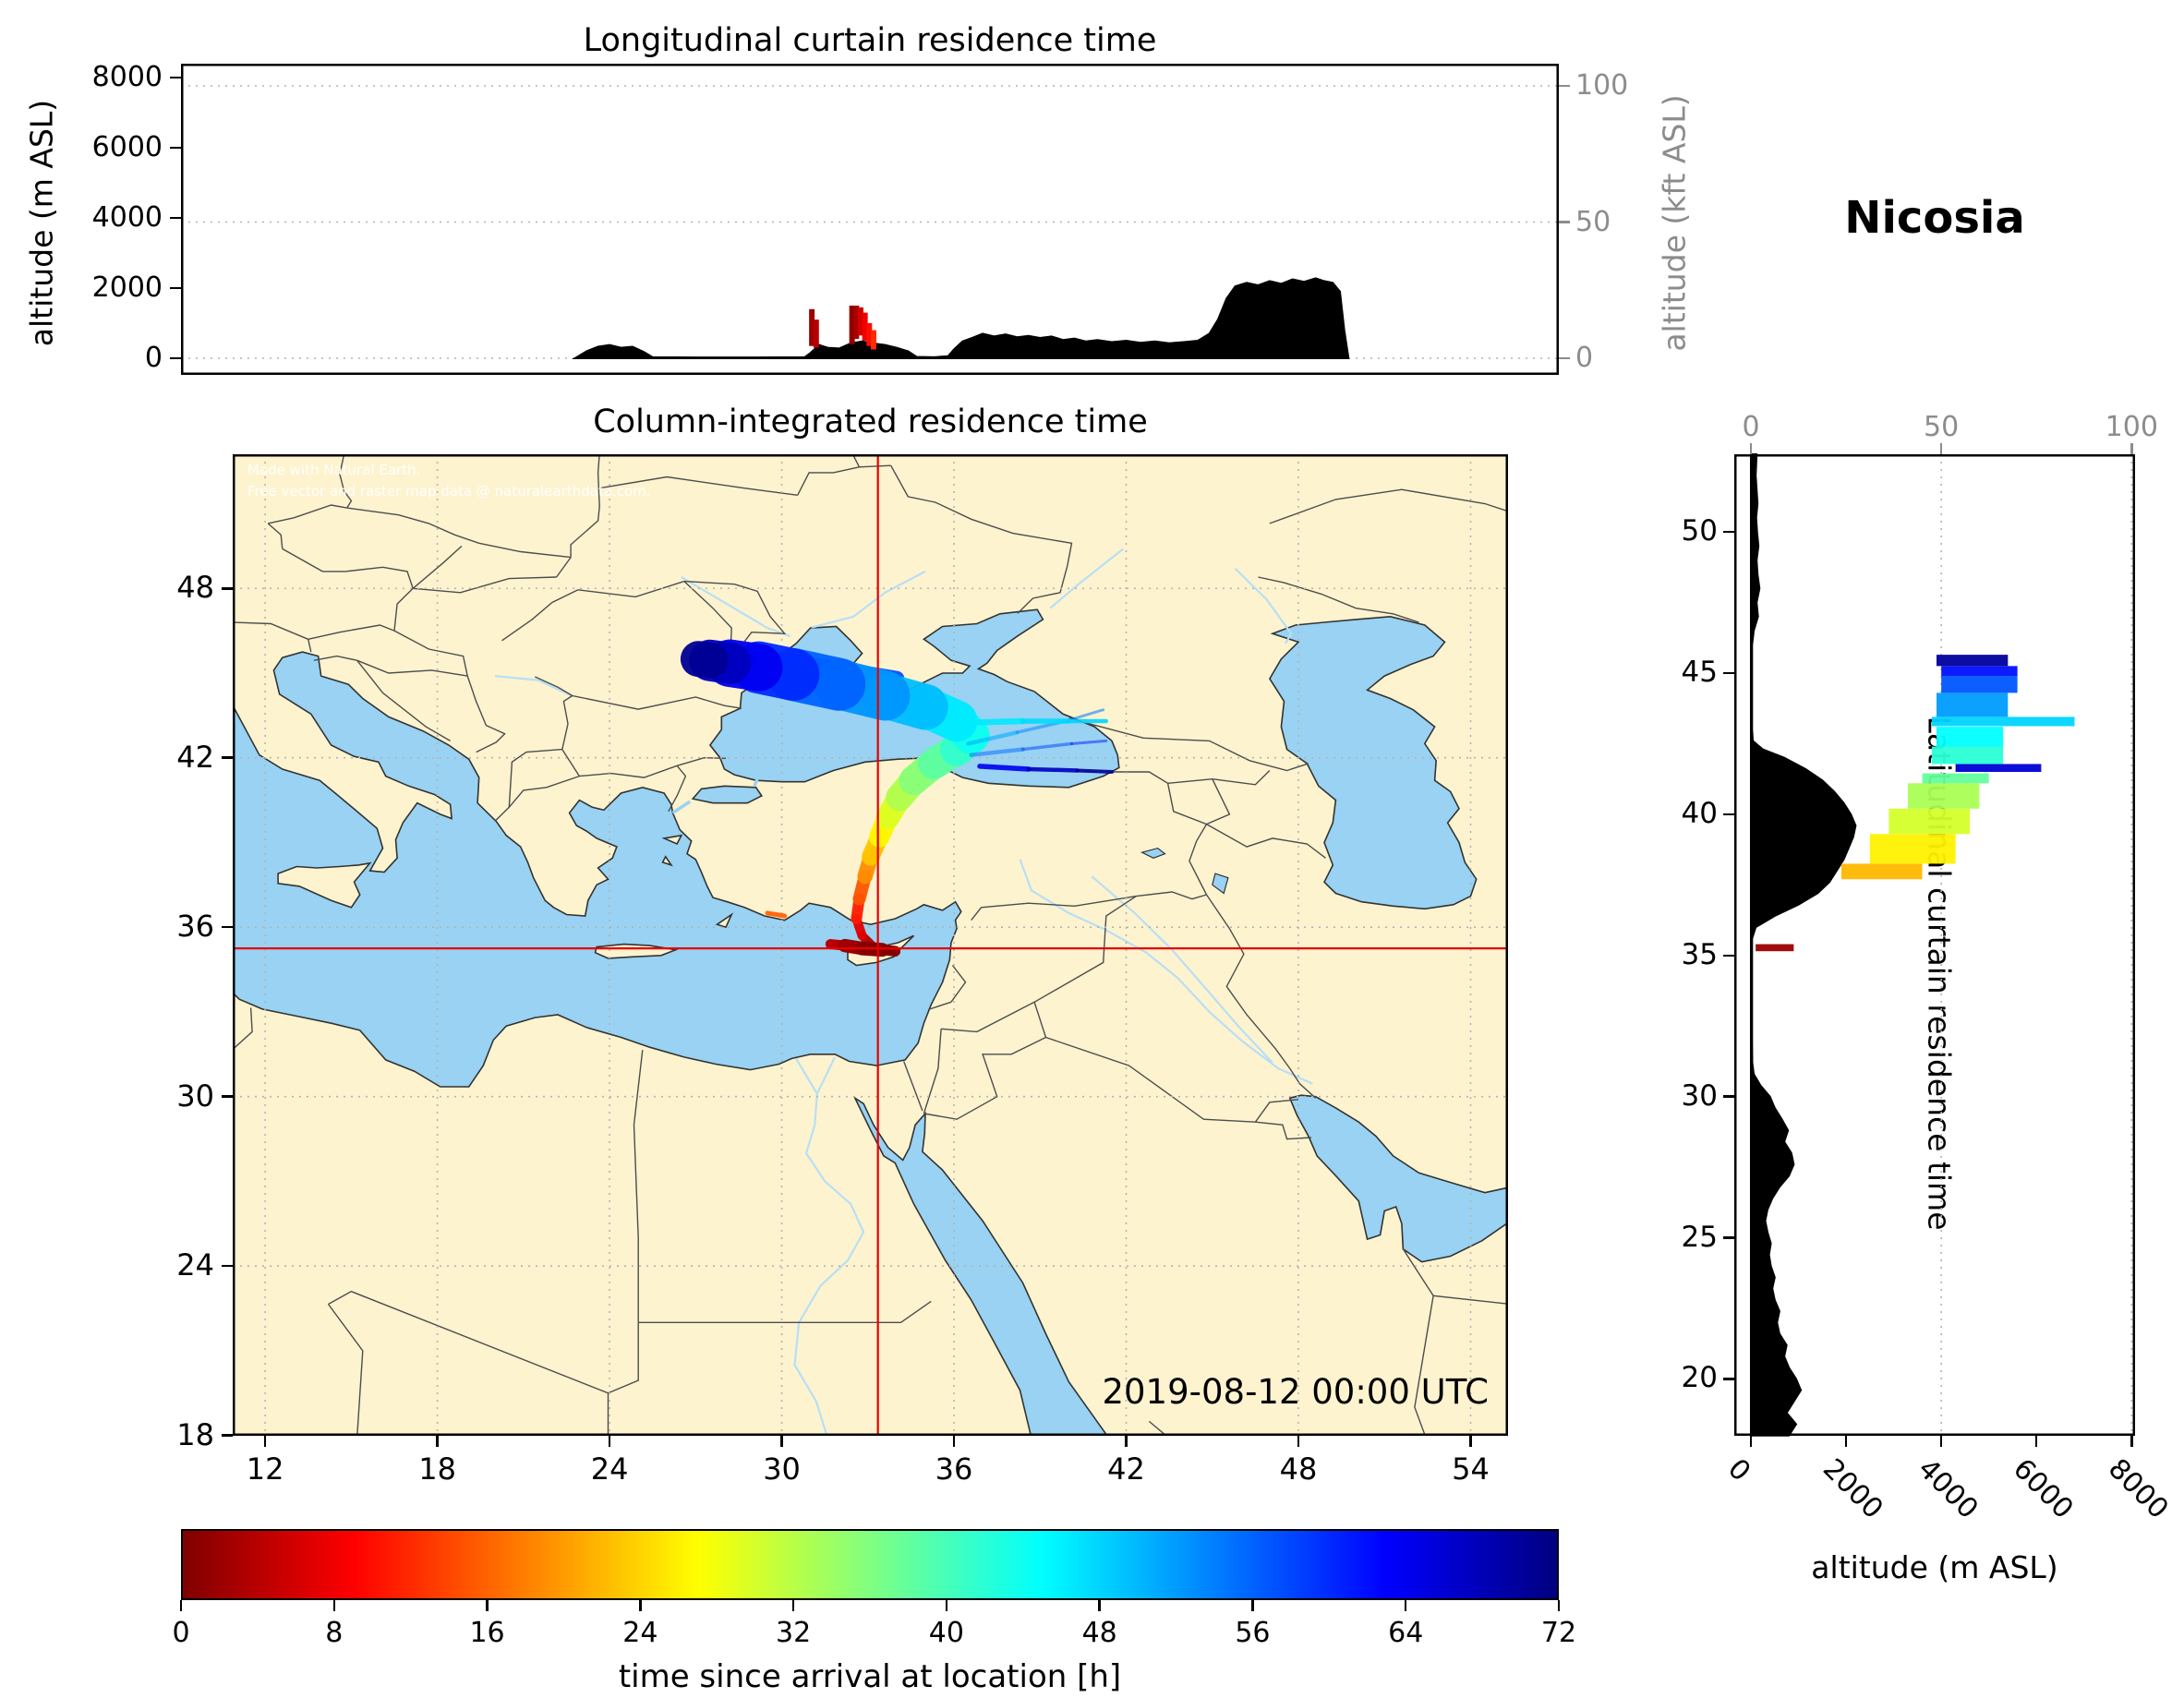  Describe the element at coordinates (1751, 427) in the screenshot. I see `latitudinal-kft-label: 0` at that location.